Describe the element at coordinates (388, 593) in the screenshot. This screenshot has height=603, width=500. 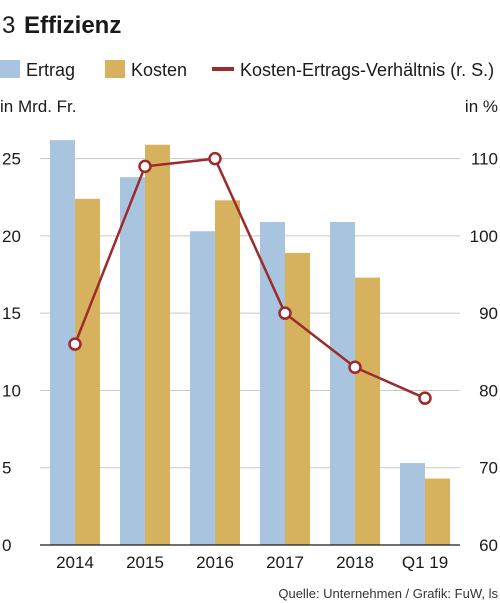
I see `source-note: Quelle: Unternehmen / Grafik: FuW, ls` at that location.